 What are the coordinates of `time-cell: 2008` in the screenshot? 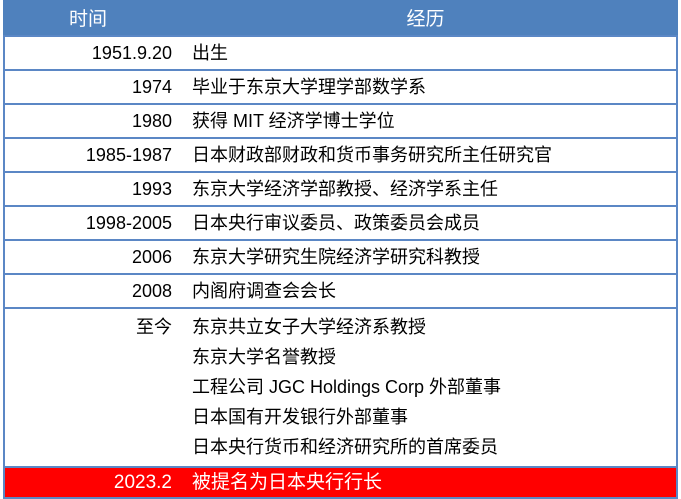 It's located at (151, 291).